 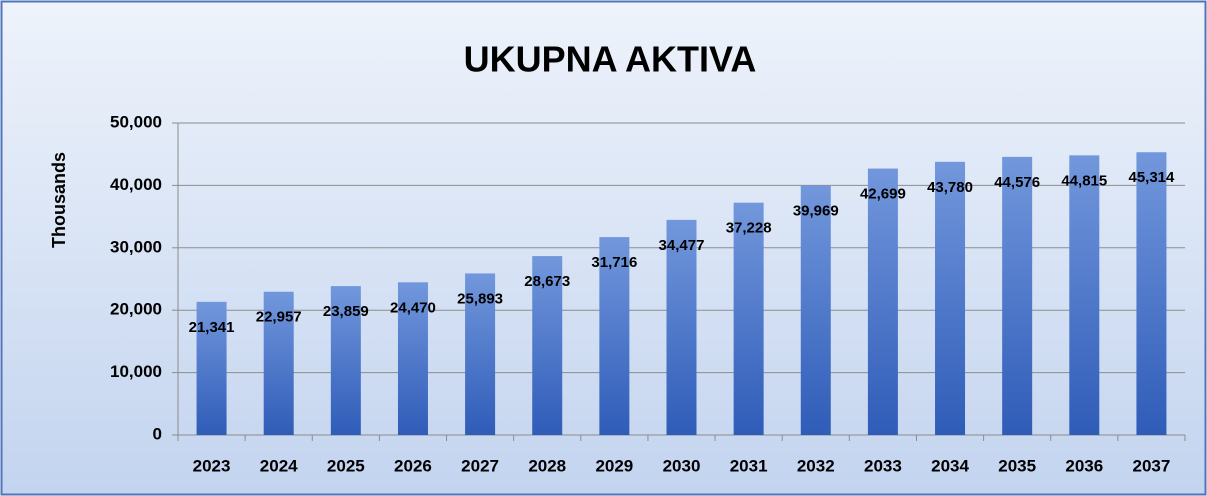 I want to click on y-tick-label: 30,000, so click(x=136, y=246).